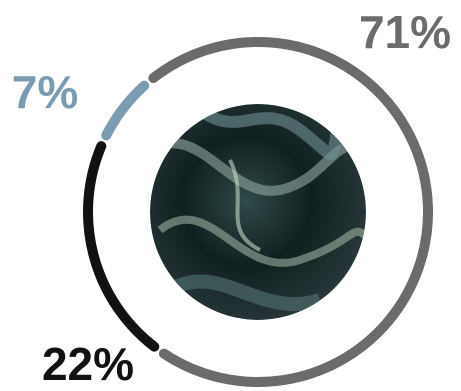  Describe the element at coordinates (405, 32) in the screenshot. I see `value-label: 71%` at that location.